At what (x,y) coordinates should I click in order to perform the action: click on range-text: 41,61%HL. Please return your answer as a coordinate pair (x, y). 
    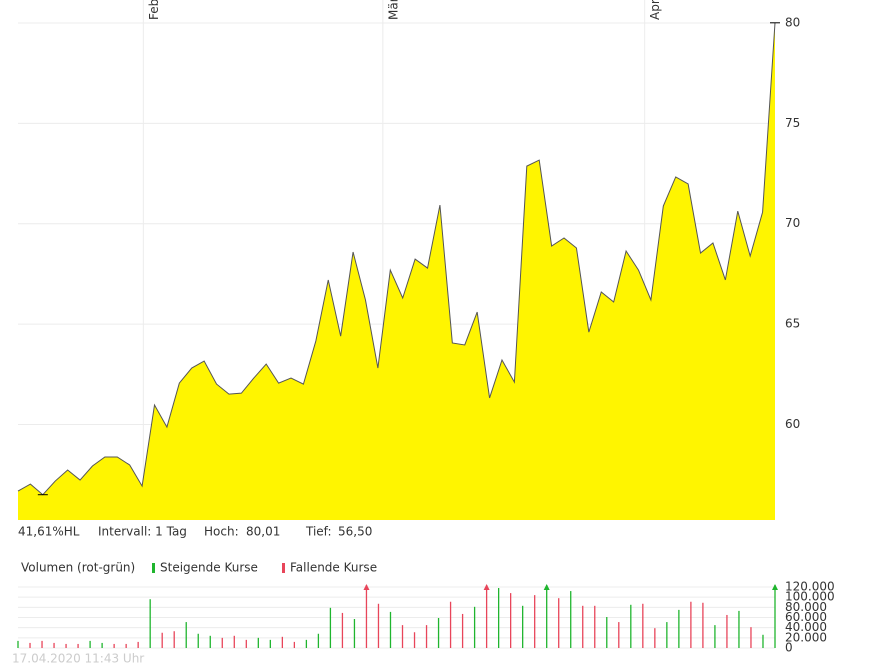
    Looking at the image, I should click on (49, 532).